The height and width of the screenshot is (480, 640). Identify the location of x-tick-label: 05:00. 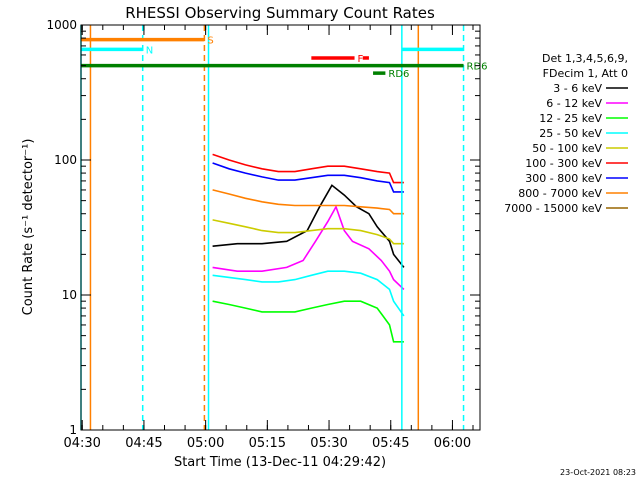
(205, 443).